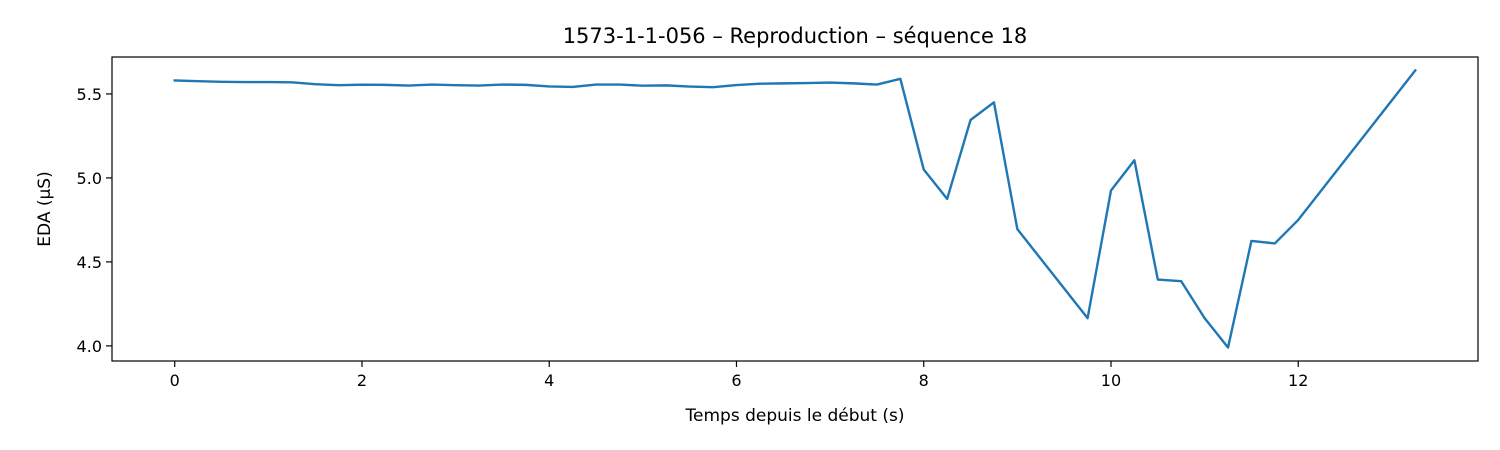 The width and height of the screenshot is (1500, 450). Describe the element at coordinates (175, 380) in the screenshot. I see `x-tick-label: 0` at that location.